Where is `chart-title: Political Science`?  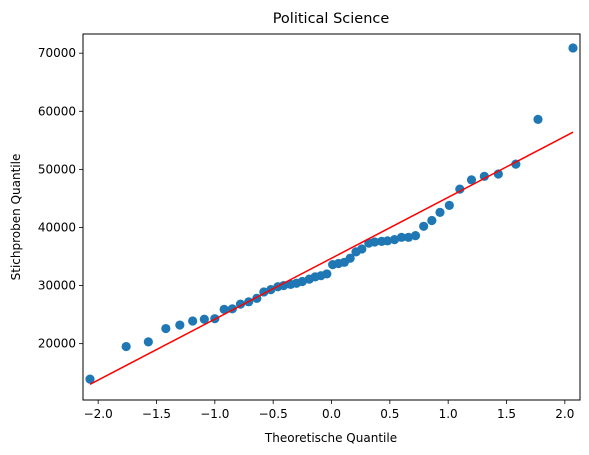
chart-title: Political Science is located at coordinates (331, 19).